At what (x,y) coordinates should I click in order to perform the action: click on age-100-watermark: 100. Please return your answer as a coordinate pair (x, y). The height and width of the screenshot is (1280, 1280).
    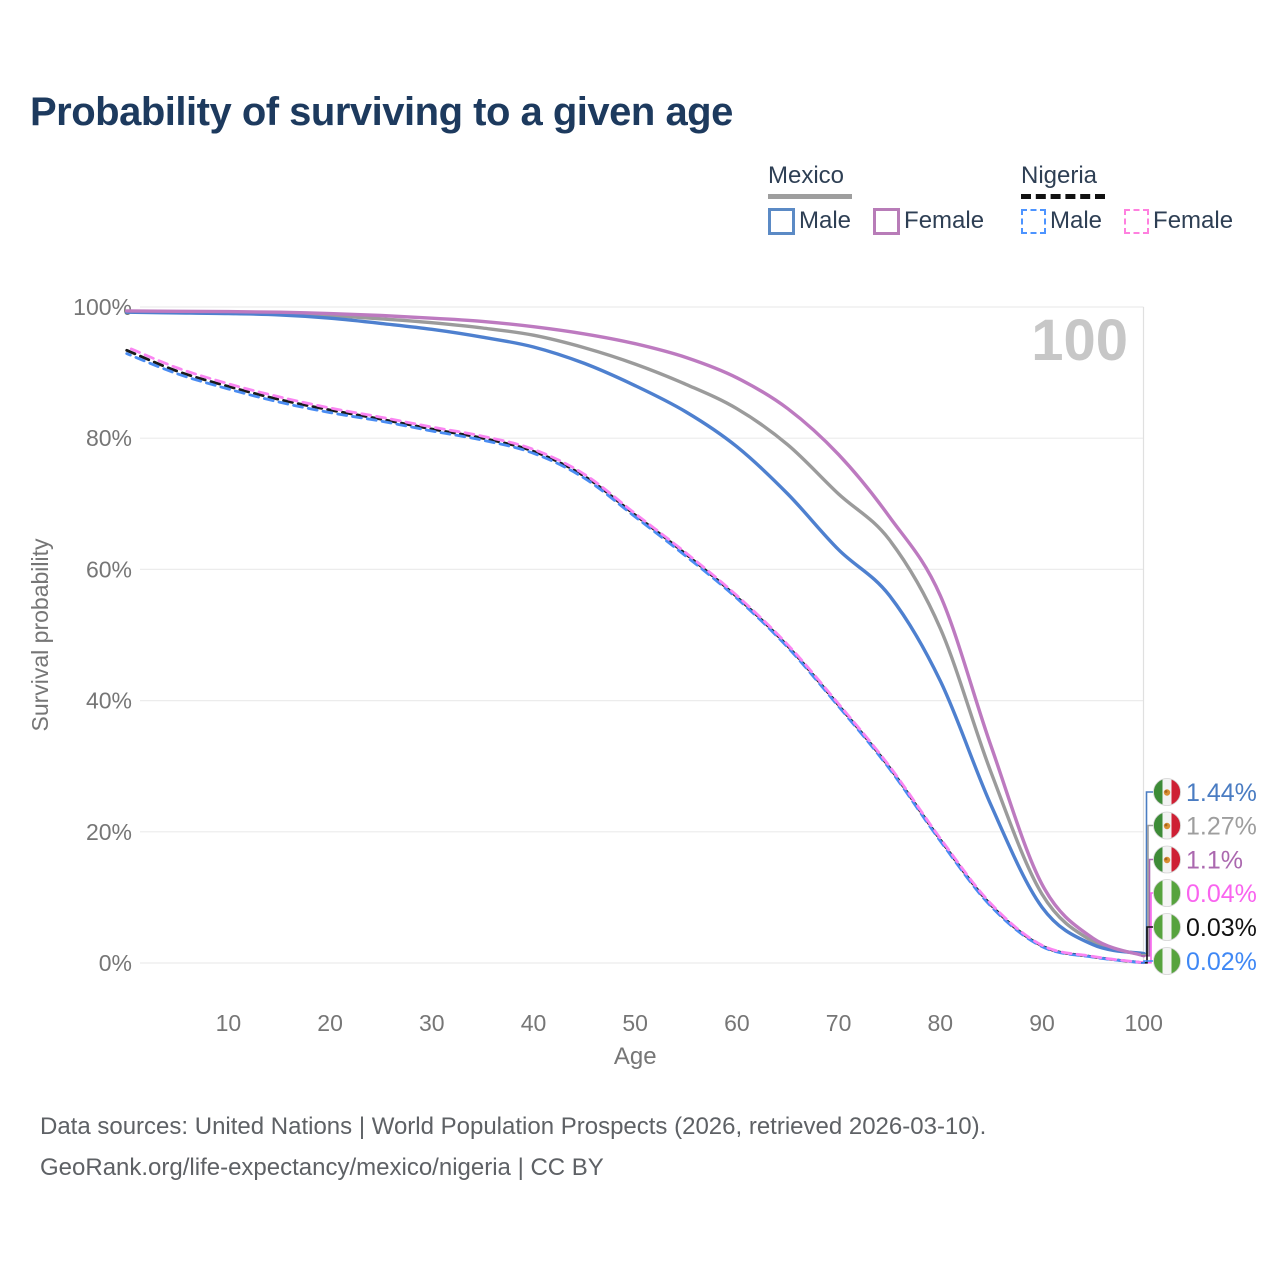
    Looking at the image, I should click on (1079, 340).